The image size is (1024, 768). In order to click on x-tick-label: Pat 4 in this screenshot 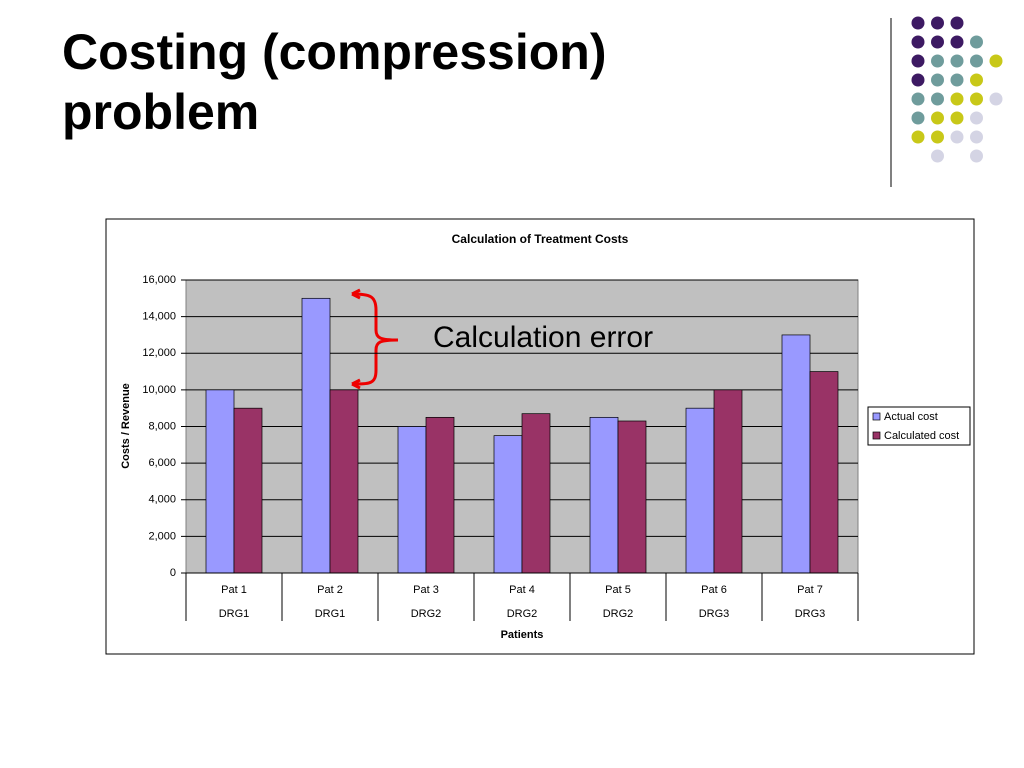, I will do `click(522, 590)`.